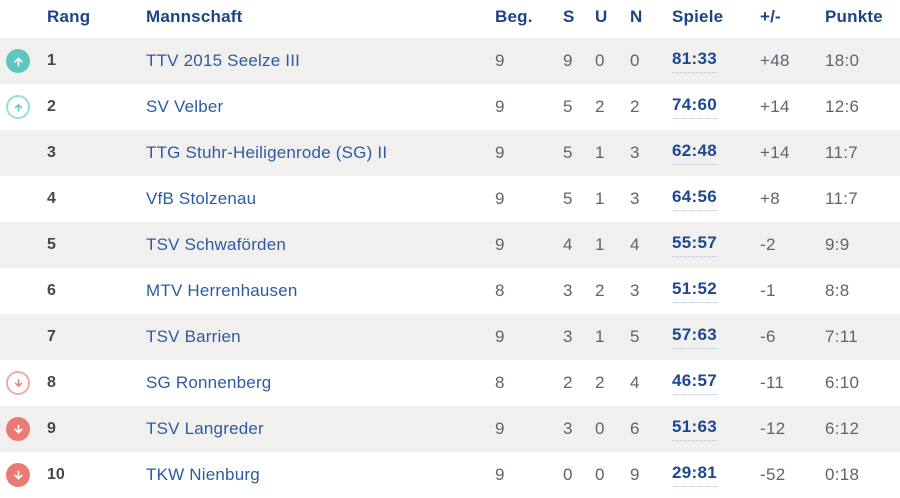  What do you see at coordinates (842, 60) in the screenshot?
I see `points: 18:0` at bounding box center [842, 60].